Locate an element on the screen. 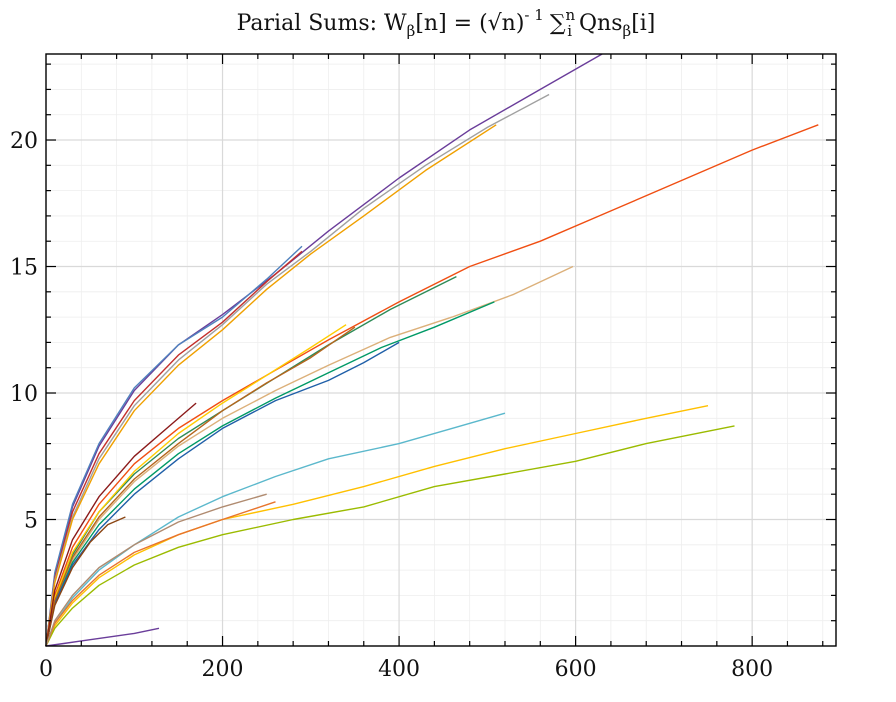 The width and height of the screenshot is (896, 702). y-tick-label: 20 is located at coordinates (24, 141).